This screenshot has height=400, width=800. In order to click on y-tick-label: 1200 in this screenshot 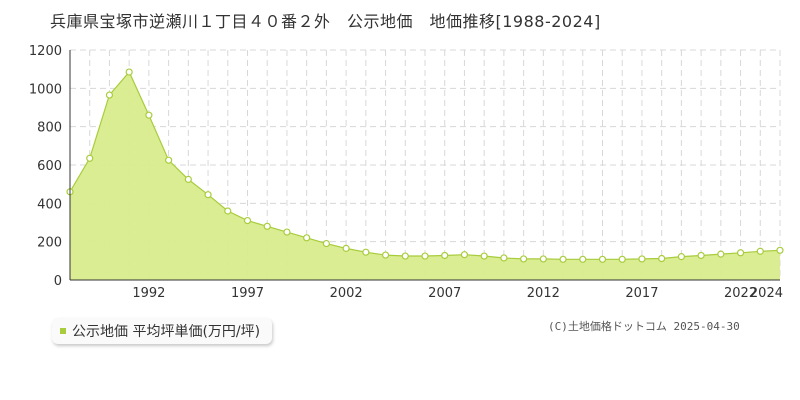, I will do `click(45, 51)`.